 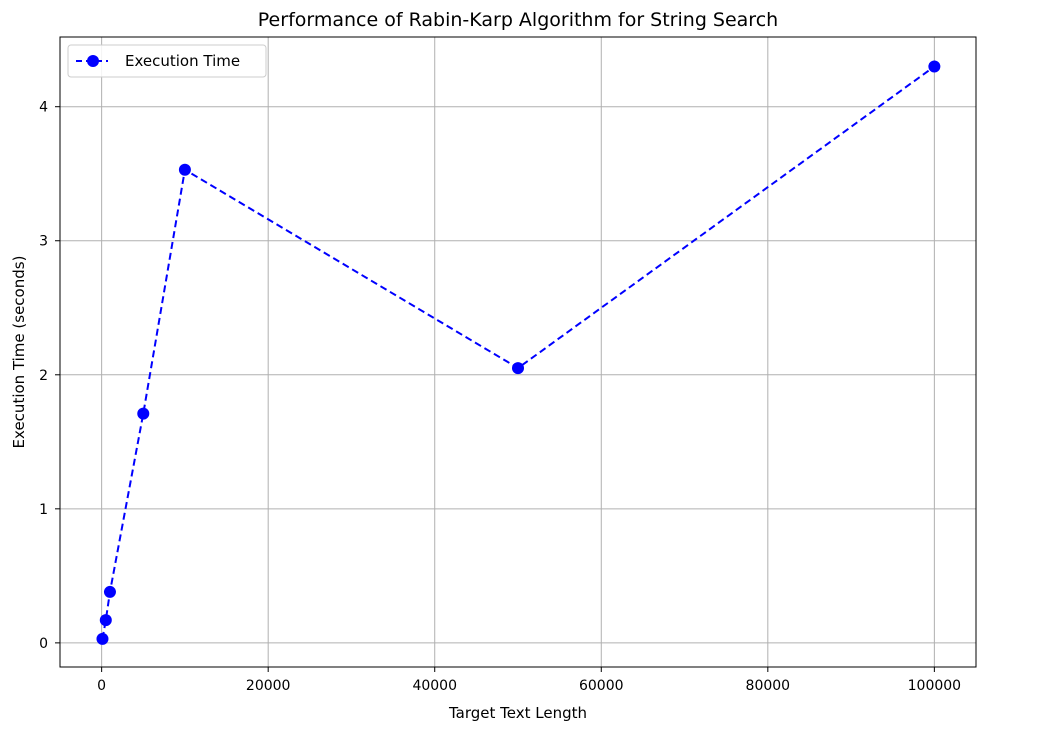 What do you see at coordinates (43, 376) in the screenshot?
I see `y-tick-label: 2` at bounding box center [43, 376].